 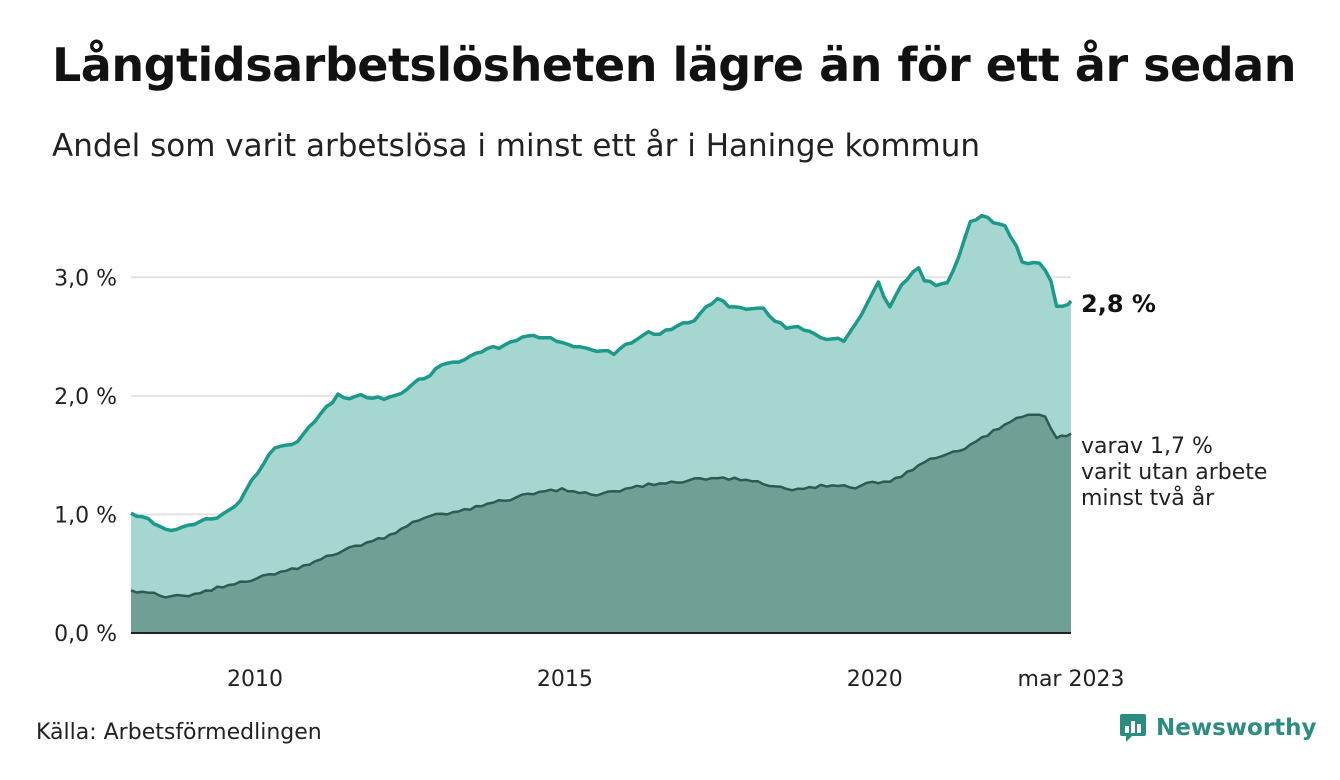 I want to click on annotation-sub-line: varit utan arbete, so click(x=1174, y=472).